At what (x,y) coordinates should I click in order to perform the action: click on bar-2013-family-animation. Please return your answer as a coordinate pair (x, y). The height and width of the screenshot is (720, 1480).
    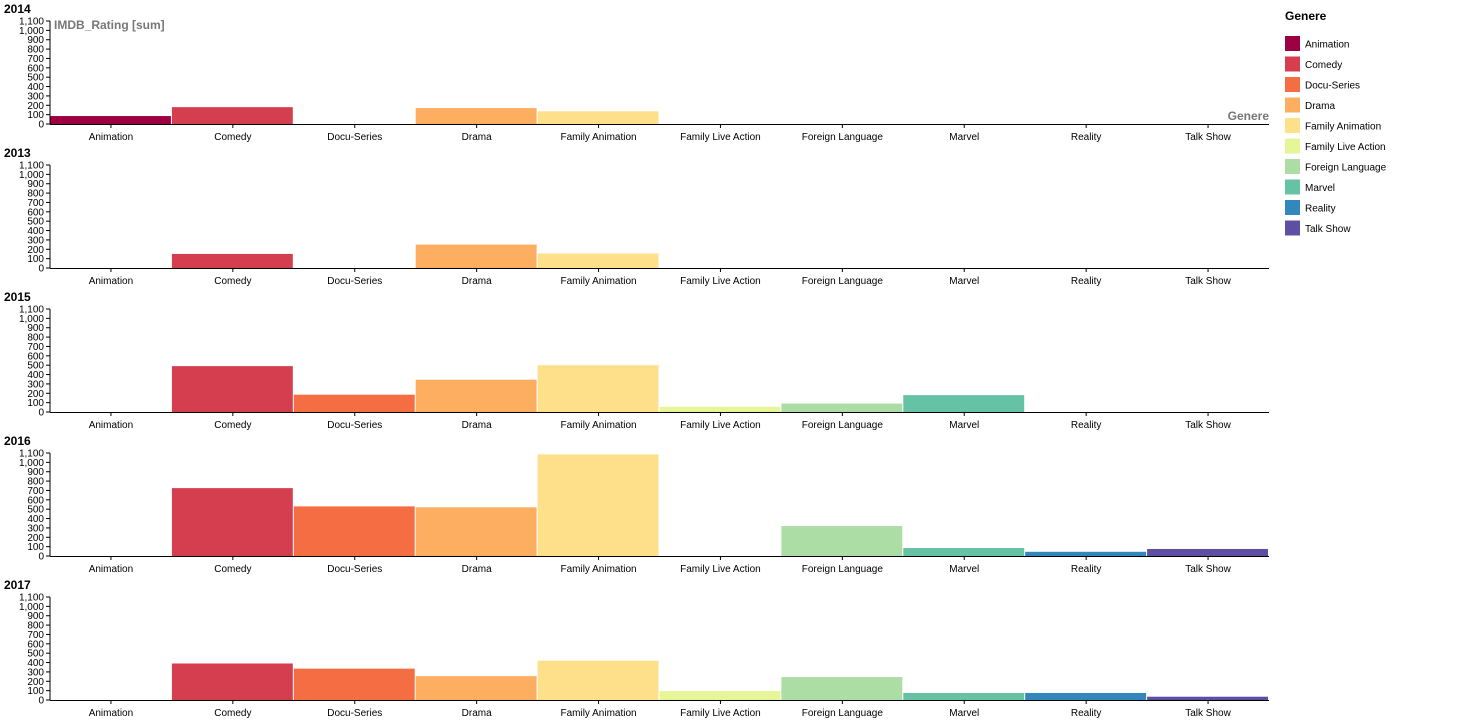
    Looking at the image, I should click on (598, 260).